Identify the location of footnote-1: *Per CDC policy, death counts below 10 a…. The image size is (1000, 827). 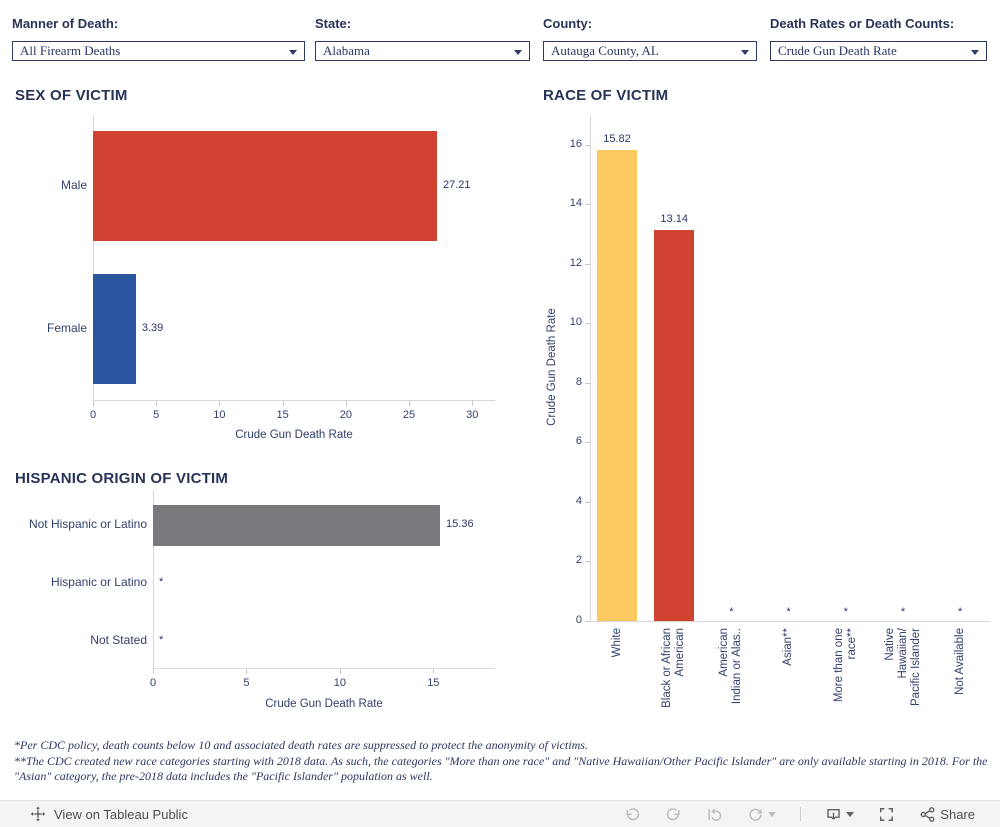
(301, 745).